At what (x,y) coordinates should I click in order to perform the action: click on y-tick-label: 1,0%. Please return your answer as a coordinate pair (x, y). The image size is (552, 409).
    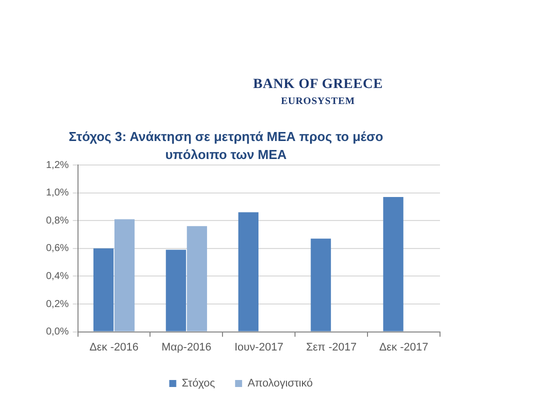
    Looking at the image, I should click on (57, 193).